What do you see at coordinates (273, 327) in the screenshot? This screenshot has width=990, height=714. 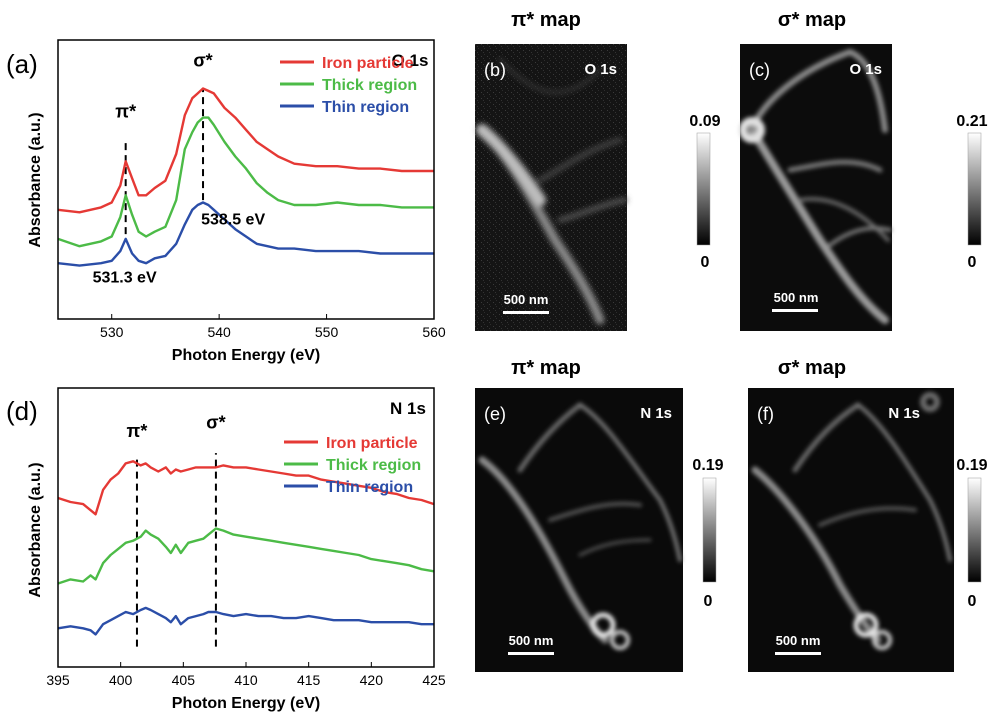 I see `x-tick-labels-a: 530 540 550 560` at bounding box center [273, 327].